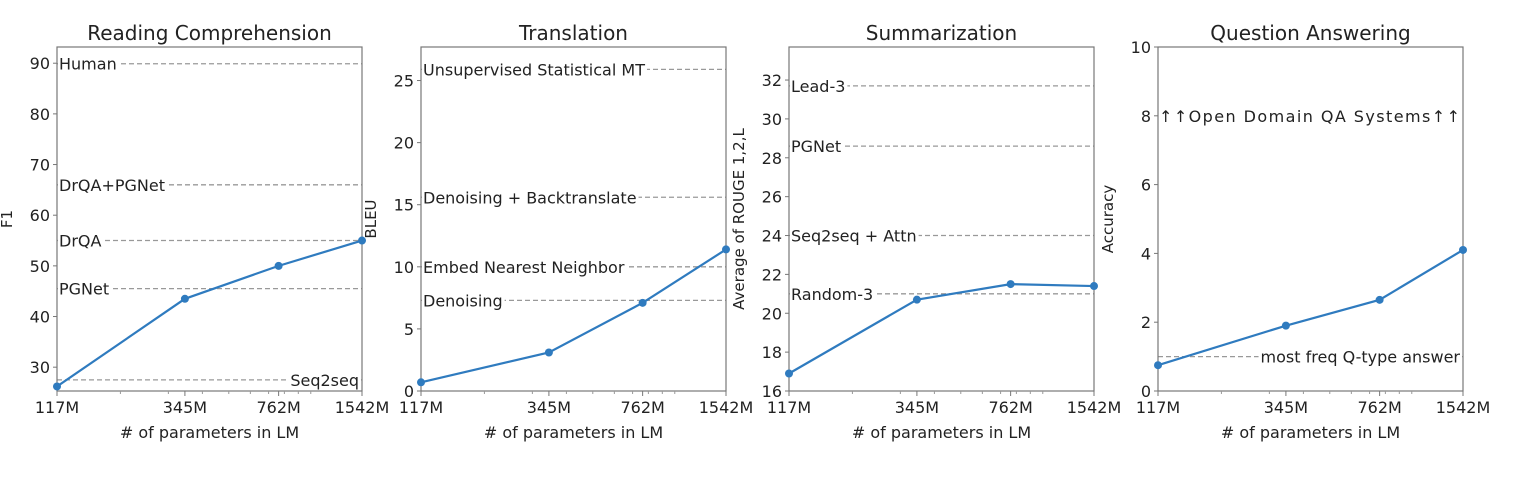 Image resolution: width=1536 pixels, height=479 pixels. What do you see at coordinates (209, 33) in the screenshot?
I see `subplot-title: Reading Comprehension` at bounding box center [209, 33].